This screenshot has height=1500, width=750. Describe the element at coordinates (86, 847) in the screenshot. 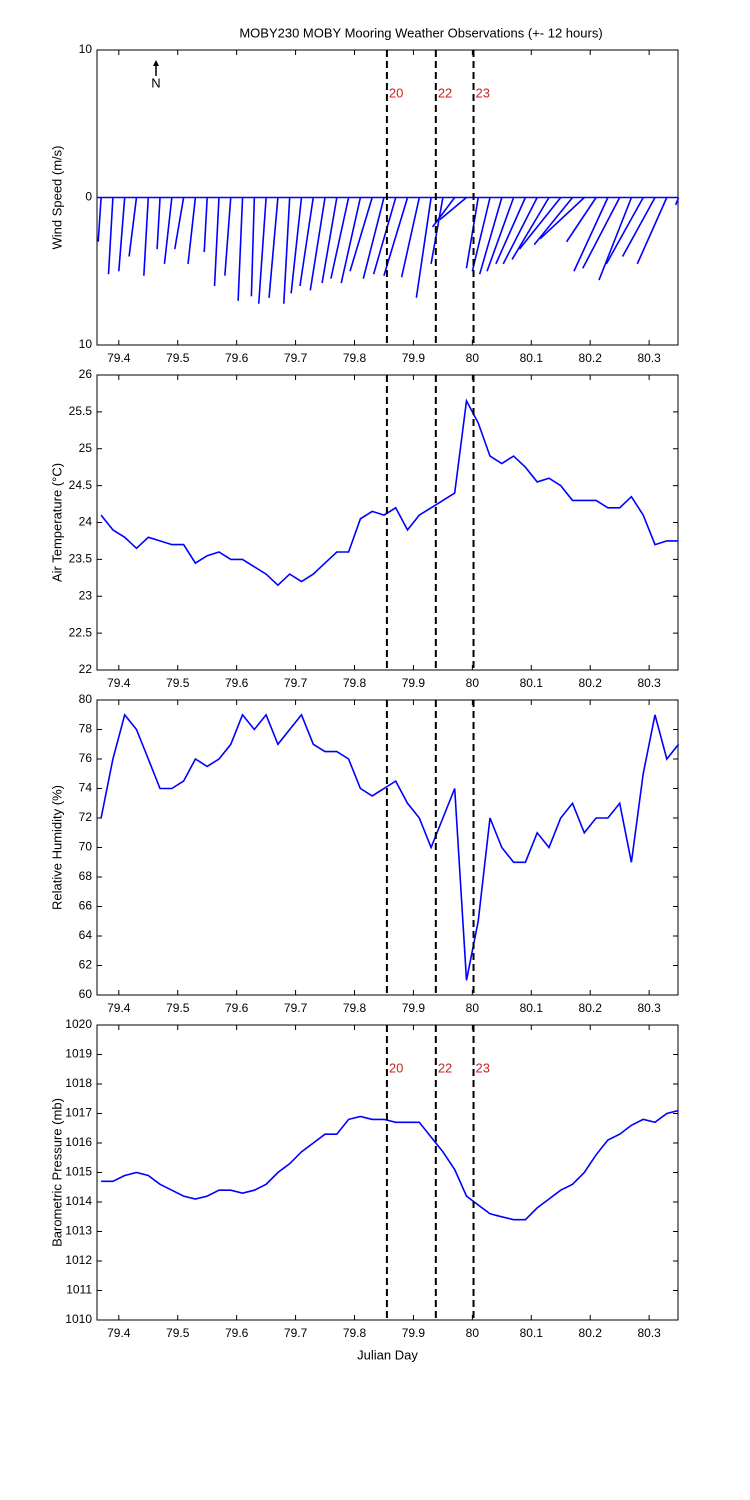

I see `y-tick-label: 70` at that location.